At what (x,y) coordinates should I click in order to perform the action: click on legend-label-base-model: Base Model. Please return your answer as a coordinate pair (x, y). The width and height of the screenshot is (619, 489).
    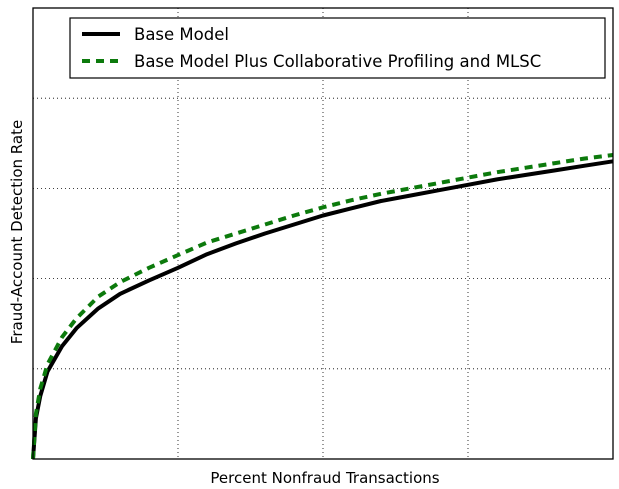
    Looking at the image, I should click on (181, 34).